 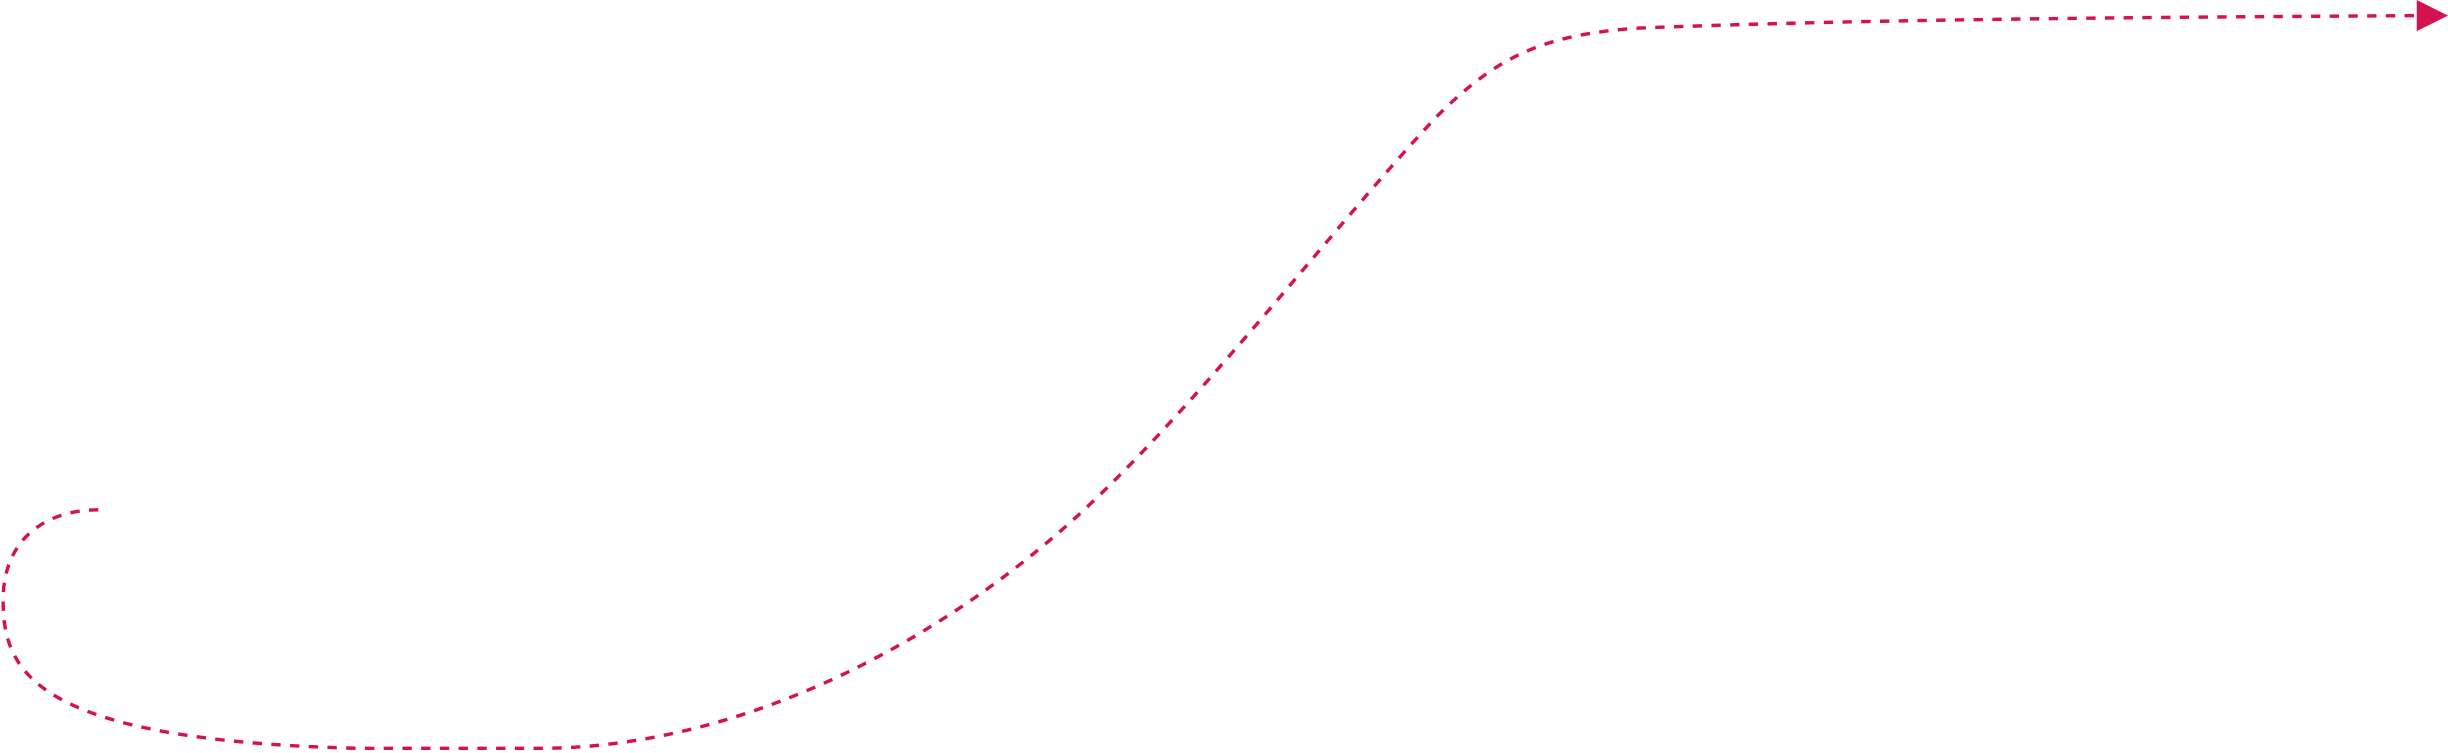 What do you see at coordinates (2432, 16) in the screenshot?
I see `arrow-head` at bounding box center [2432, 16].